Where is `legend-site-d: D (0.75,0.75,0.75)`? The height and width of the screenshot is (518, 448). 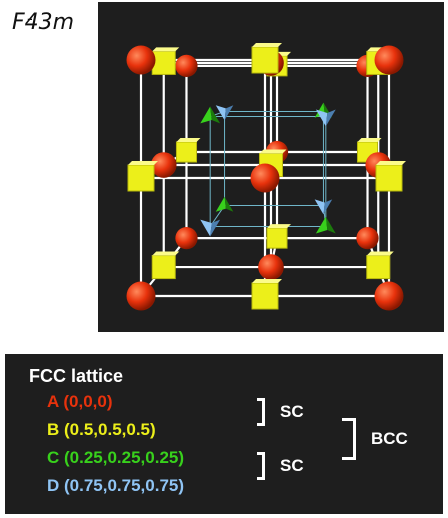 legend-site-d: D (0.75,0.75,0.75) is located at coordinates (116, 485).